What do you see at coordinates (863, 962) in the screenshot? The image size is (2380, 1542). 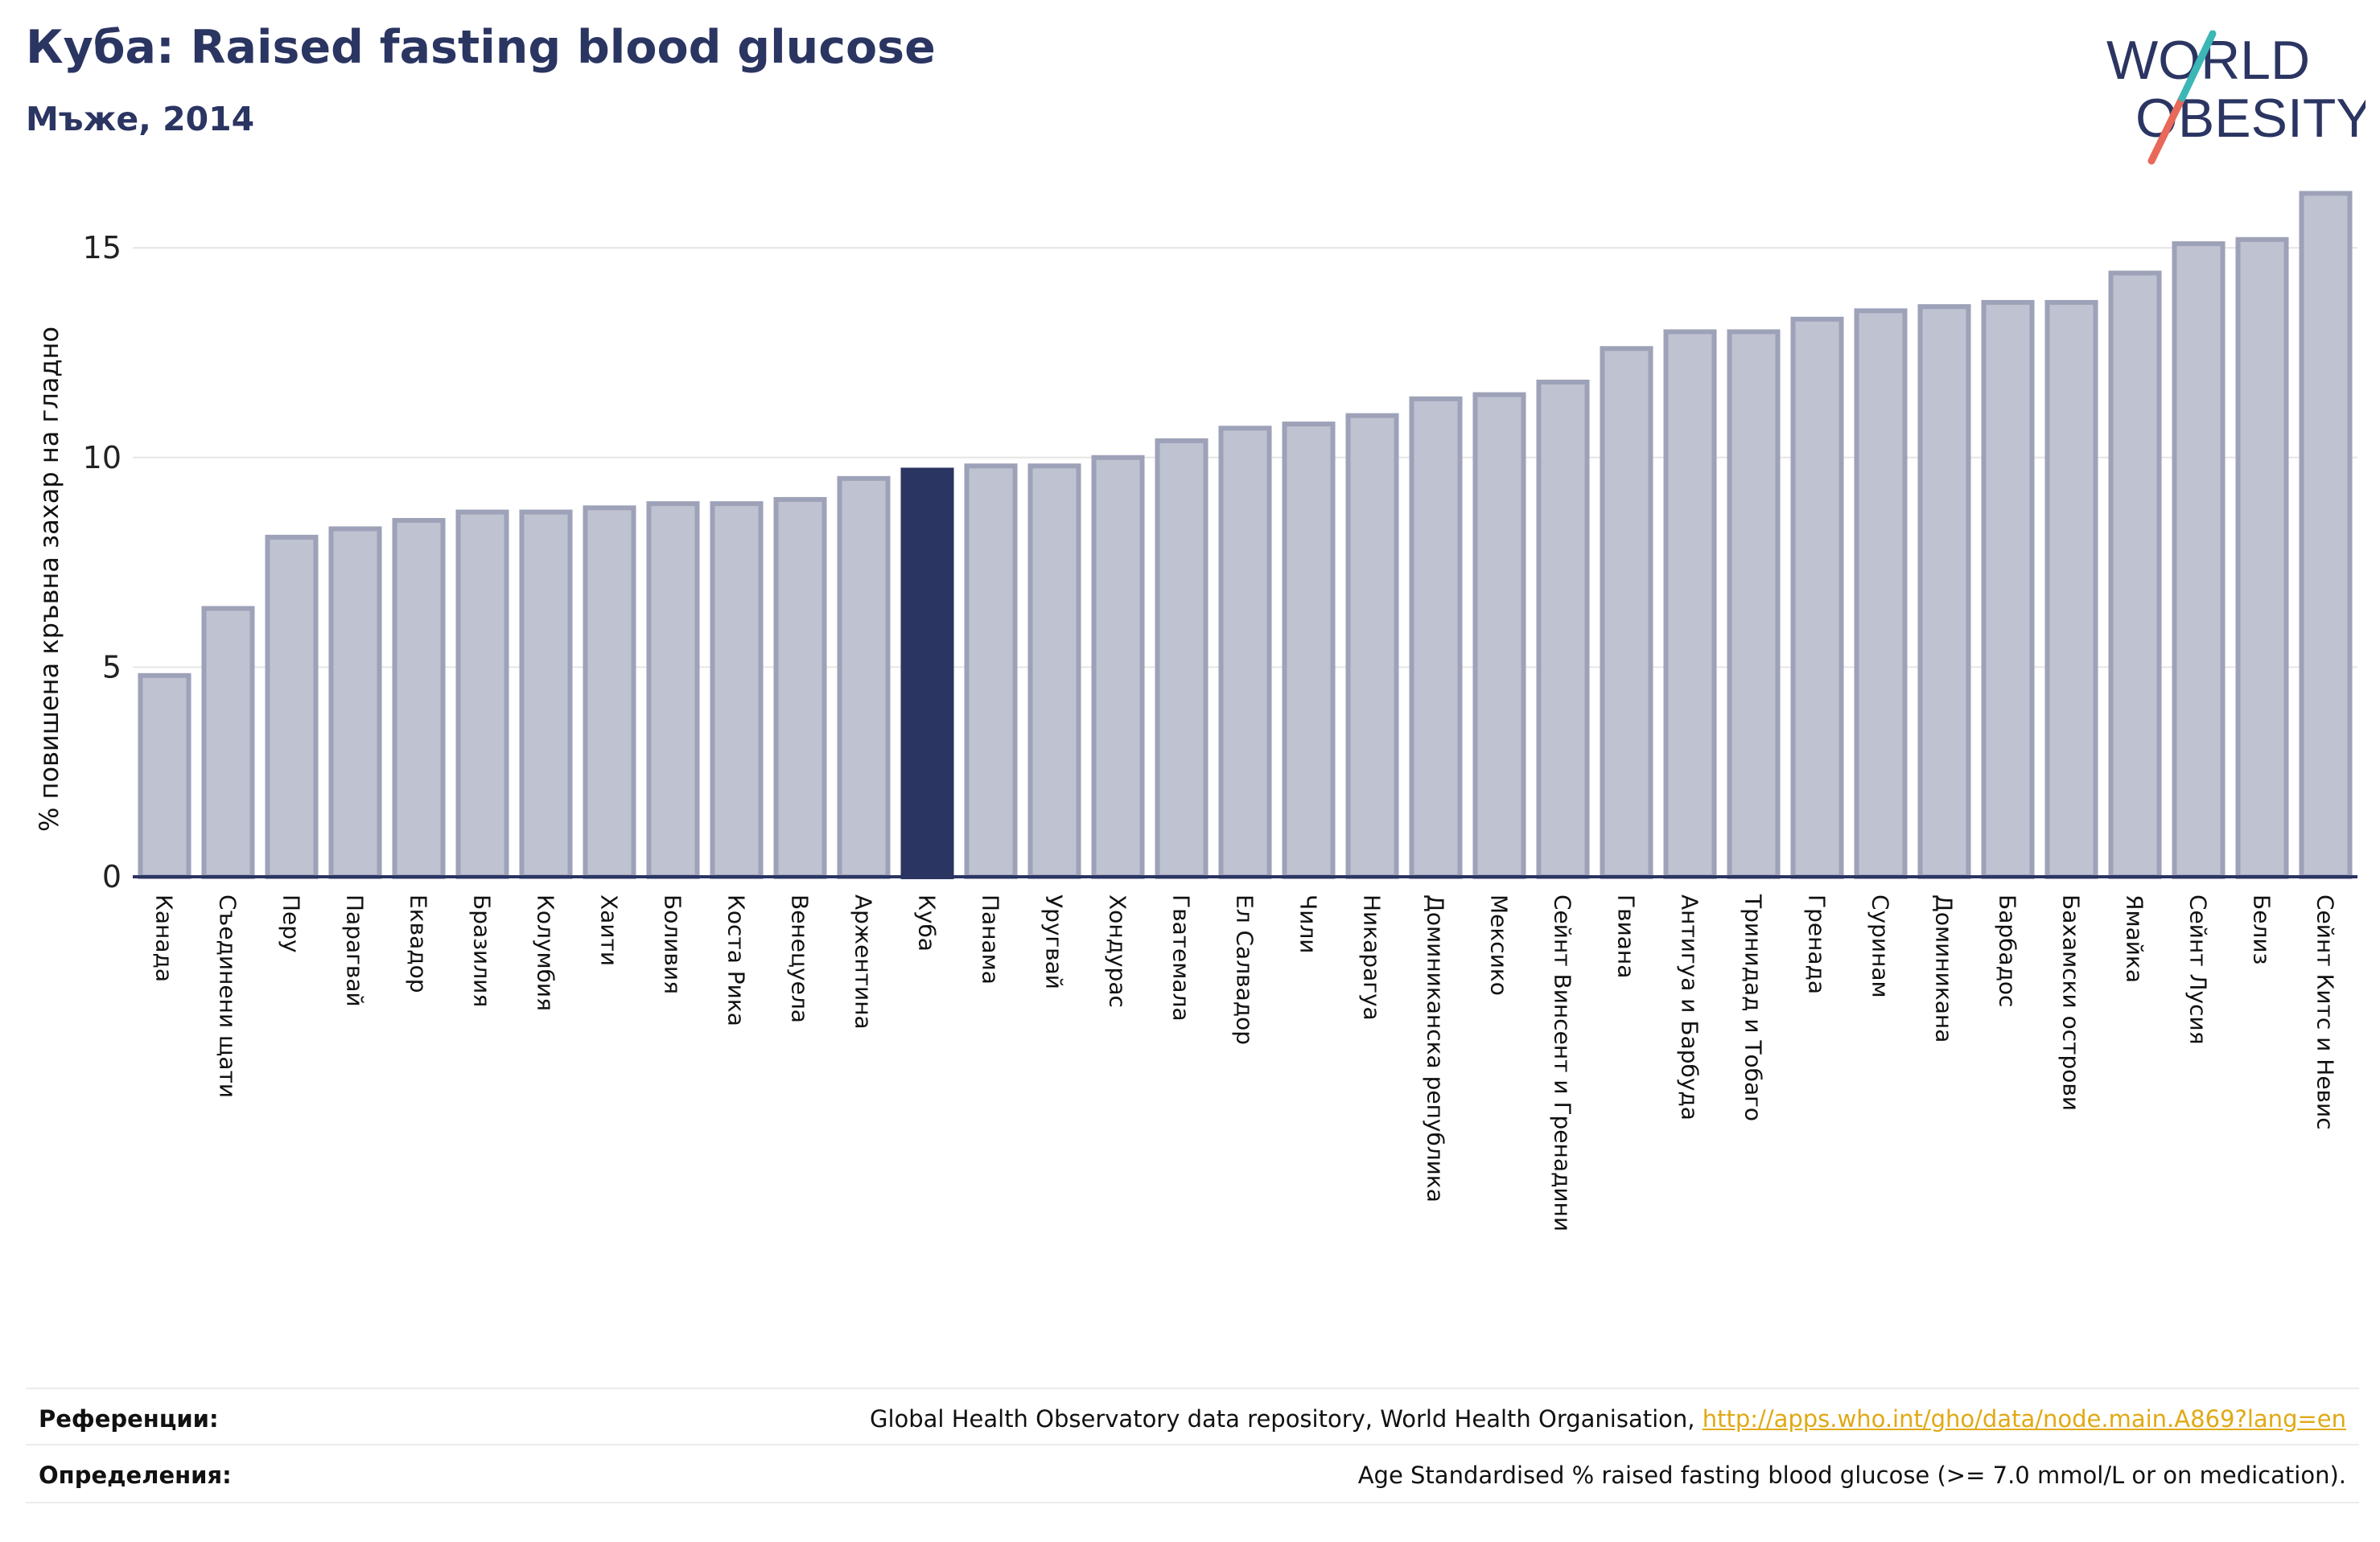 I see `x-tick-label: Аржентина` at bounding box center [863, 962].